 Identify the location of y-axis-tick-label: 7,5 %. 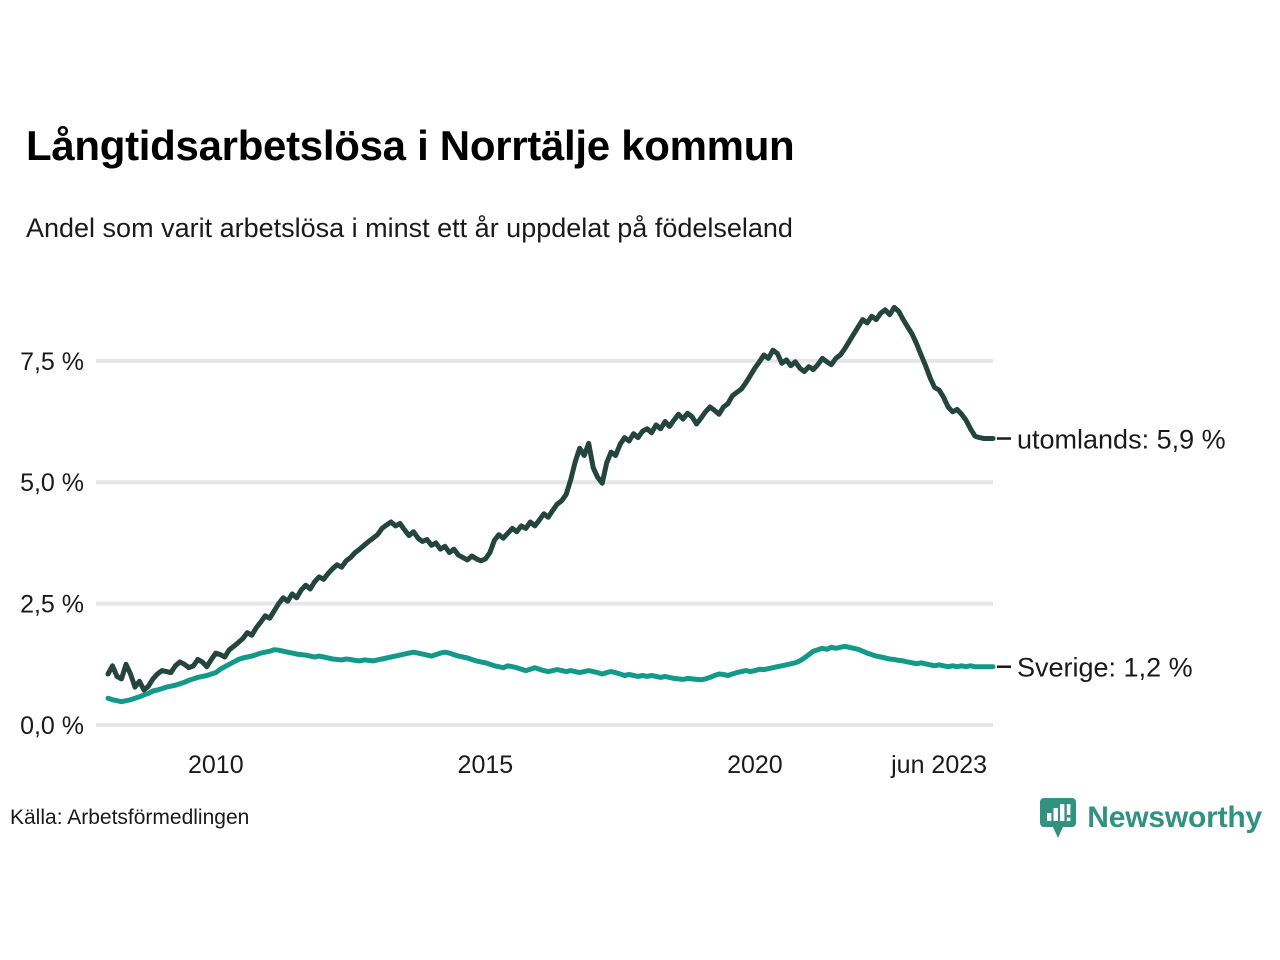
(52, 362).